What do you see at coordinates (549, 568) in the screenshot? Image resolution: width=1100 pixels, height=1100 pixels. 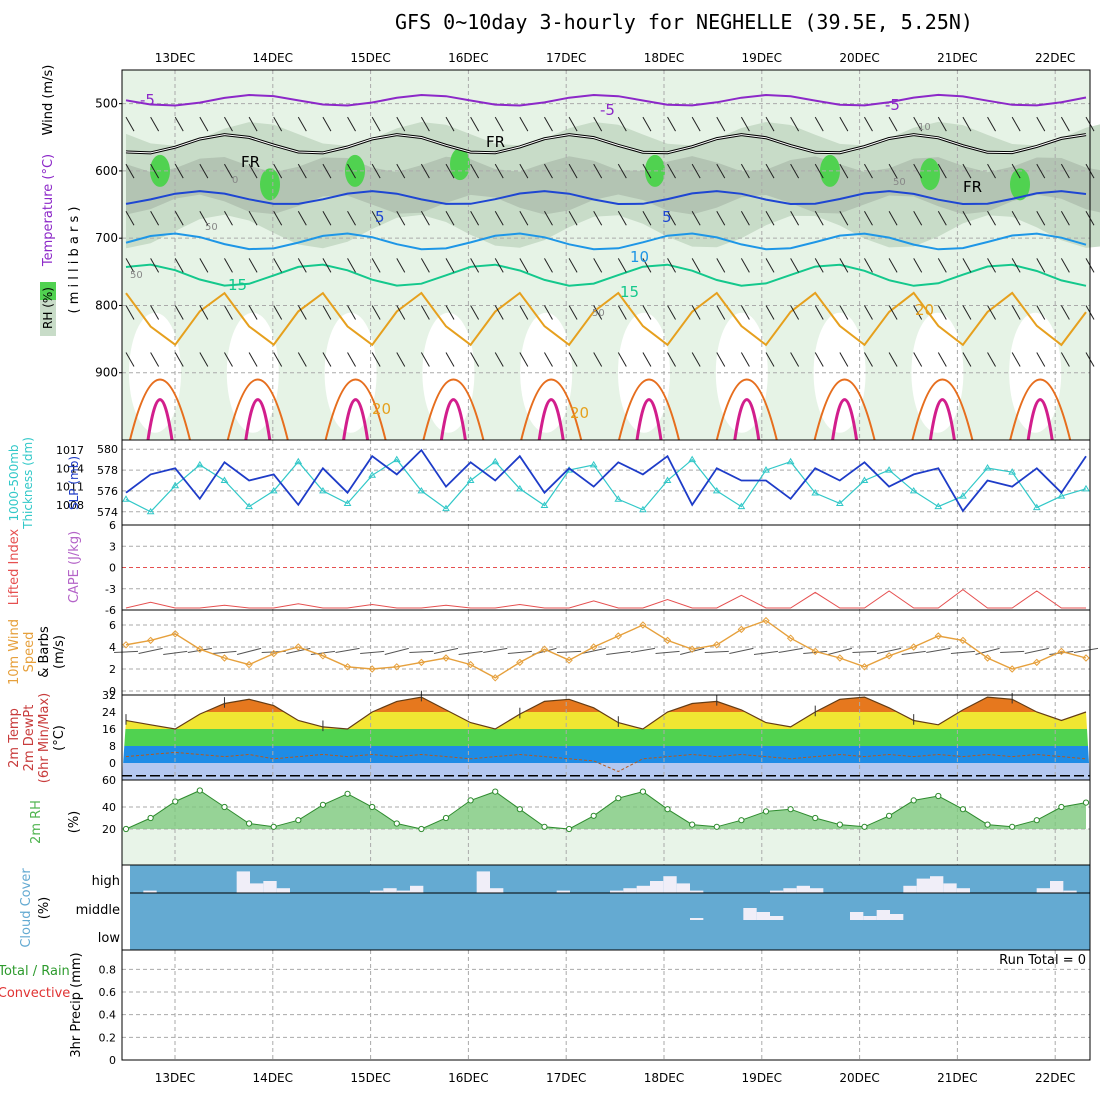 I see `stability-panel: 6 3 0 -3 -6 Lifted Index CAPE (J/kg)` at bounding box center [549, 568].